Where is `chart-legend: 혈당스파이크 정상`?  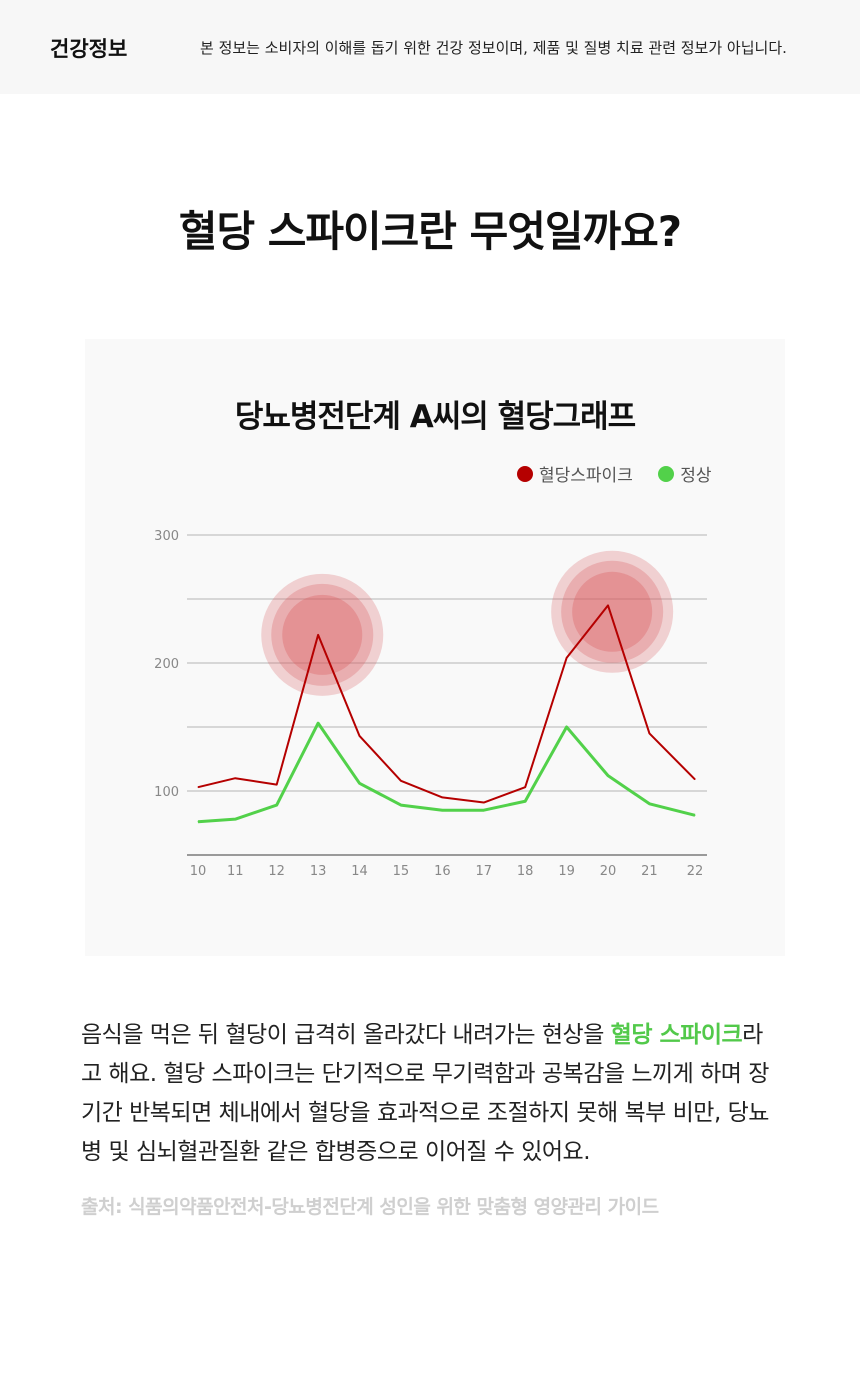 chart-legend: 혈당스파이크 정상 is located at coordinates (624, 474).